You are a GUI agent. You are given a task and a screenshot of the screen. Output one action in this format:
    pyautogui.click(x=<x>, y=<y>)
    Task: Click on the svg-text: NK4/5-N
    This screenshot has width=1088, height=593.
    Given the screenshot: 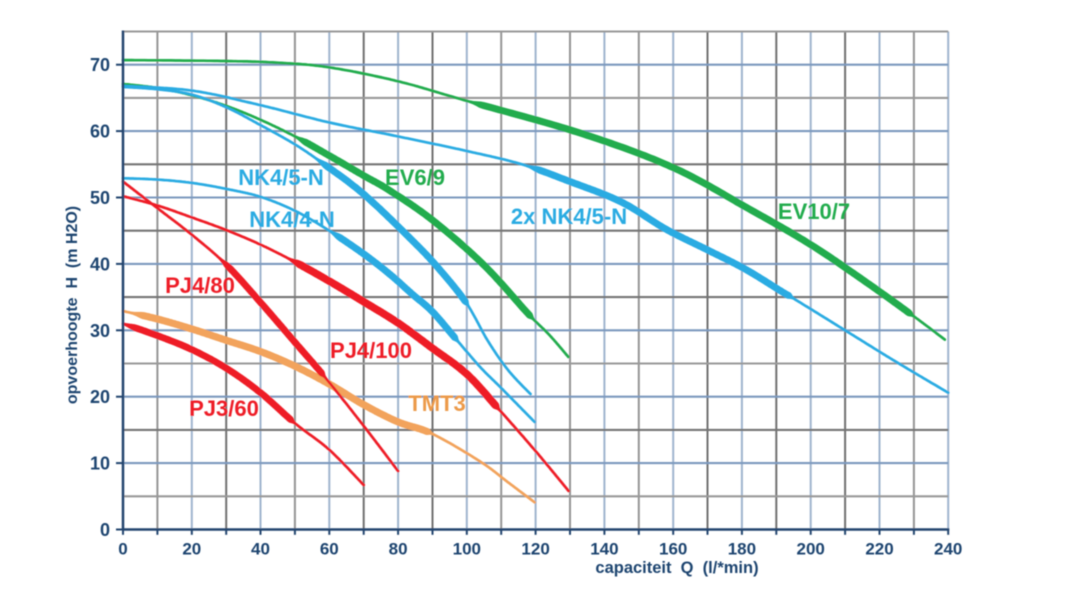 What is the action you would take?
    pyautogui.click(x=281, y=177)
    